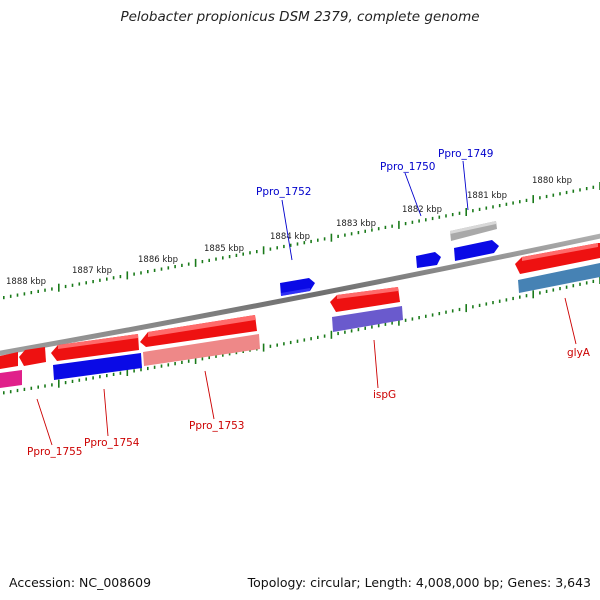  What do you see at coordinates (407, 167) in the screenshot?
I see `label-ppro-1750: Ppro_1750` at bounding box center [407, 167].